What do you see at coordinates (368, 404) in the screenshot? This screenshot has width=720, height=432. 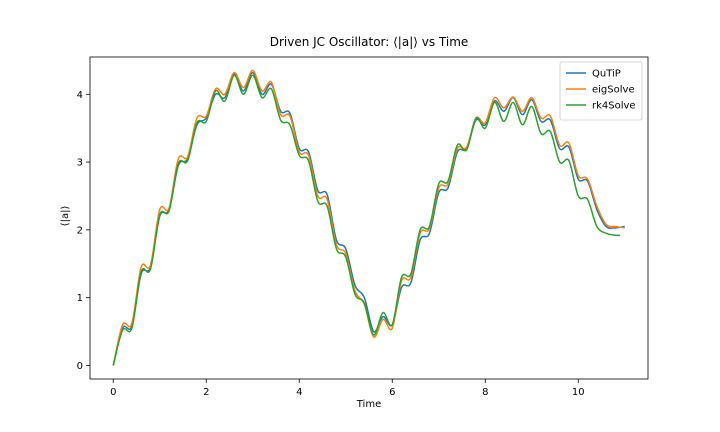 I see `x-axis-title: Time` at bounding box center [368, 404].